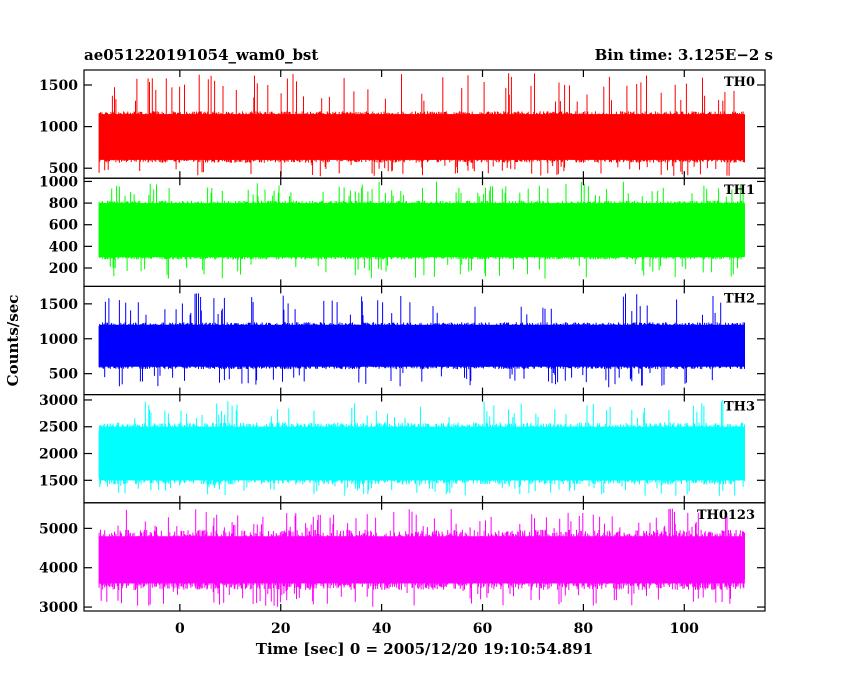 The height and width of the screenshot is (680, 850). I want to click on y-tick-label: 2000, so click(58, 455).